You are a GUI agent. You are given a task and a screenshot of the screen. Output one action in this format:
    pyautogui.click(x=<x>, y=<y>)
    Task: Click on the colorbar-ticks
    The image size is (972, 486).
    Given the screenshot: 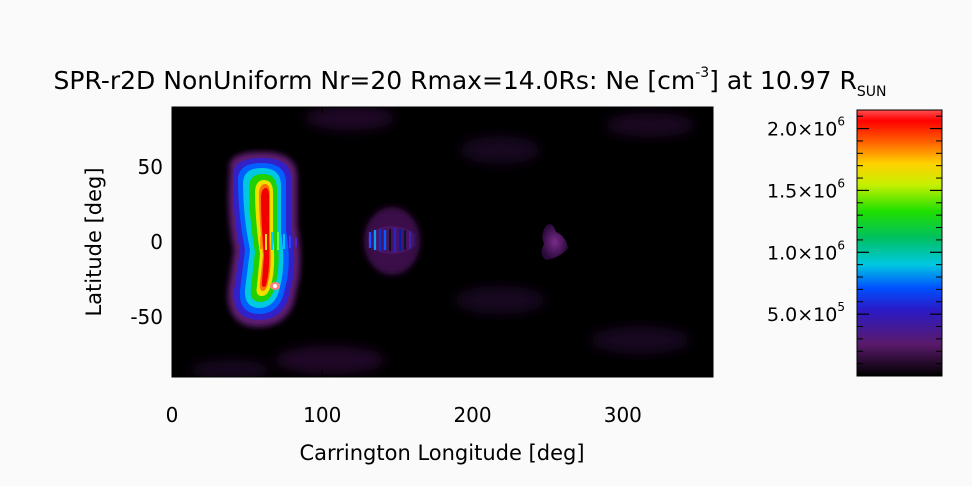 What is the action you would take?
    pyautogui.click(x=899, y=240)
    